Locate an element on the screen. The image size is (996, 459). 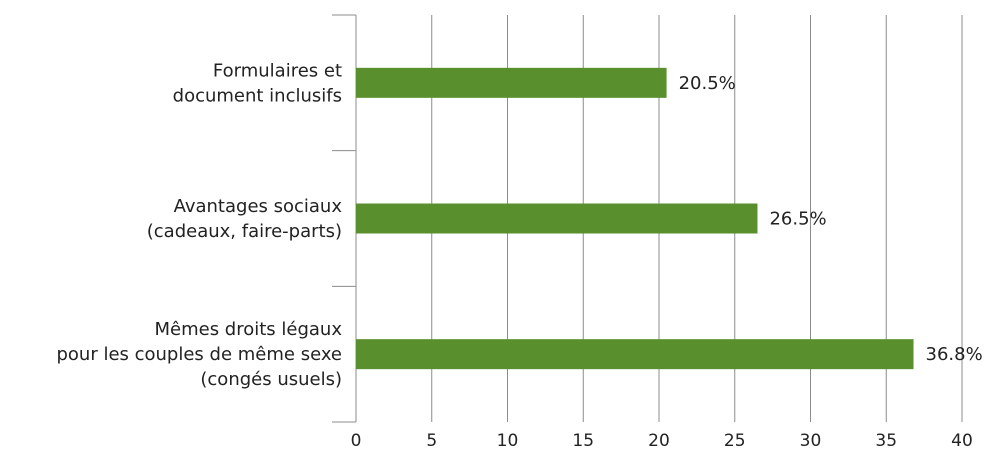
x-tick-label-0: 0 is located at coordinates (356, 441).